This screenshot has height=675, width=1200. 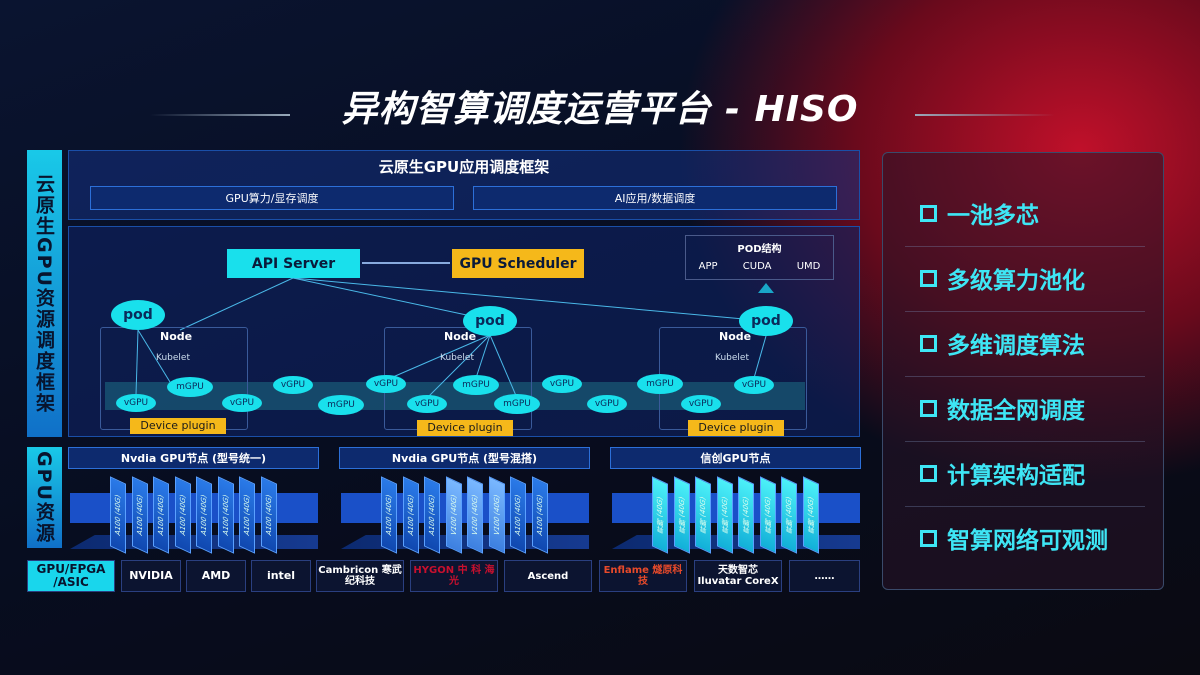 I want to click on api-server-box: API Server, so click(x=293, y=263).